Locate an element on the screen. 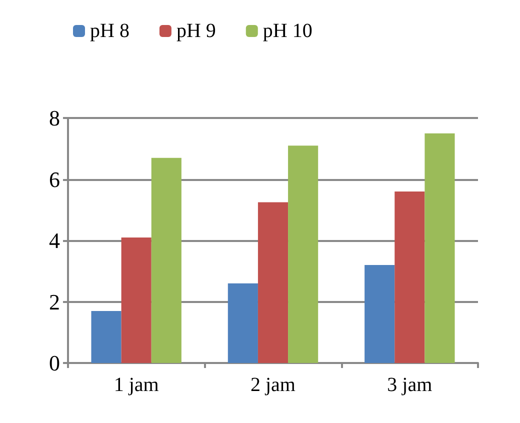 This screenshot has height=423, width=520. x-tick-label: 3 jam is located at coordinates (410, 385).